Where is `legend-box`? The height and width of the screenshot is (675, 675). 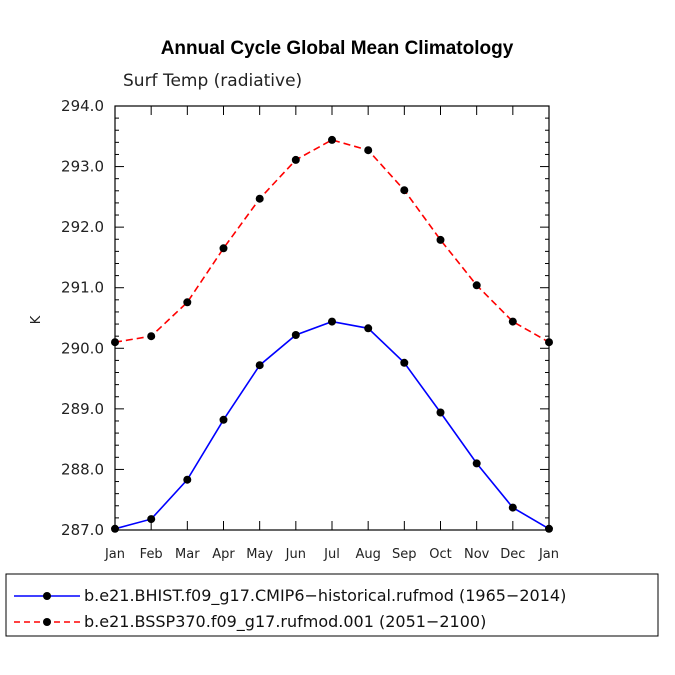 legend-box is located at coordinates (332, 605).